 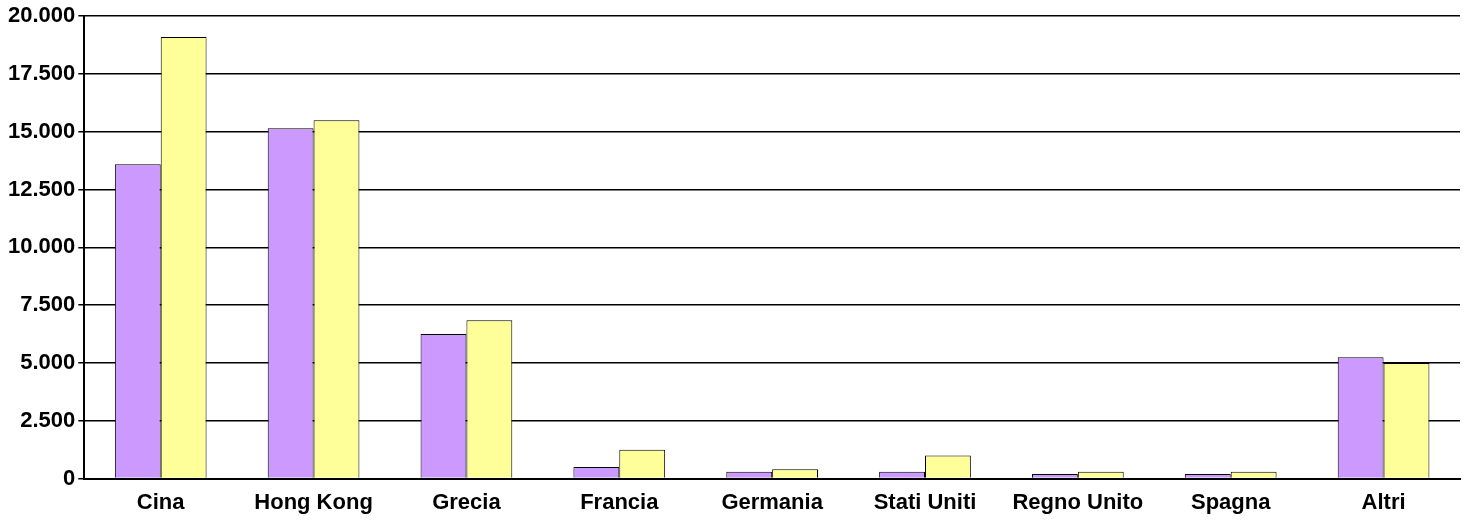 I want to click on y-tick-label: 20.000, so click(x=41, y=15).